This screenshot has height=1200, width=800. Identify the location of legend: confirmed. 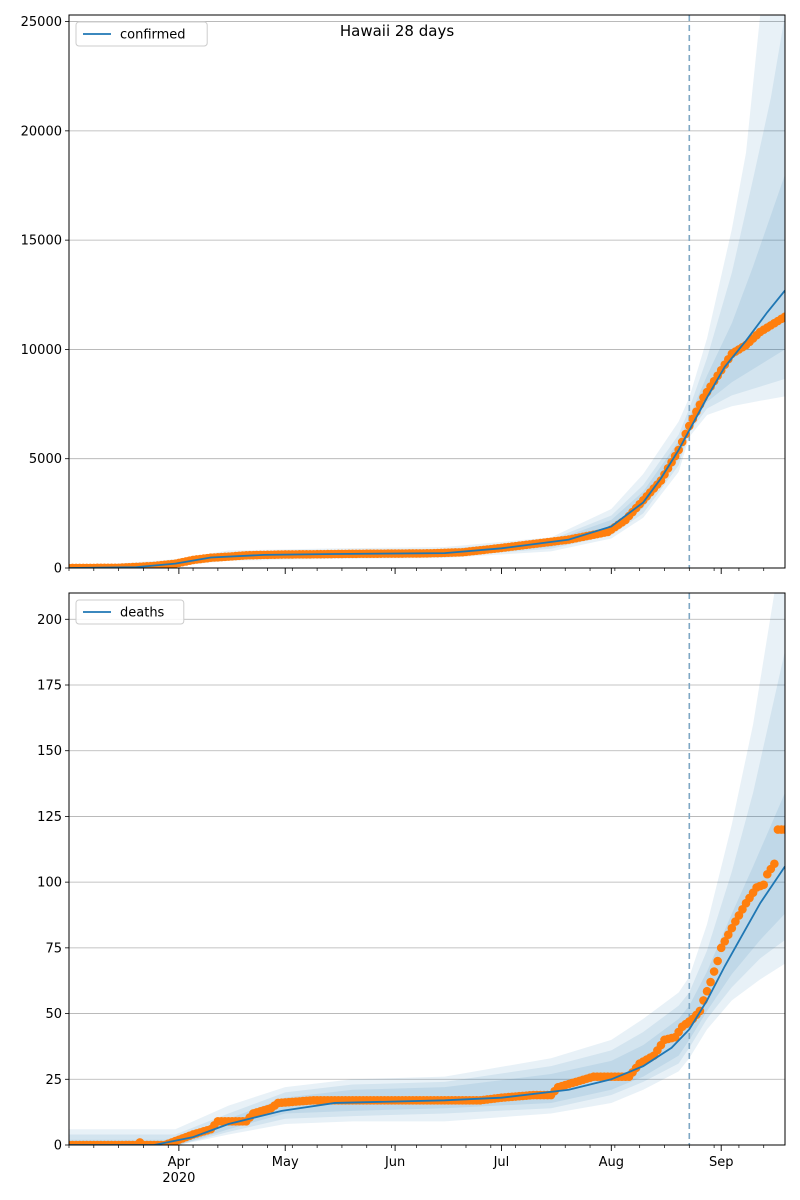
(141, 34).